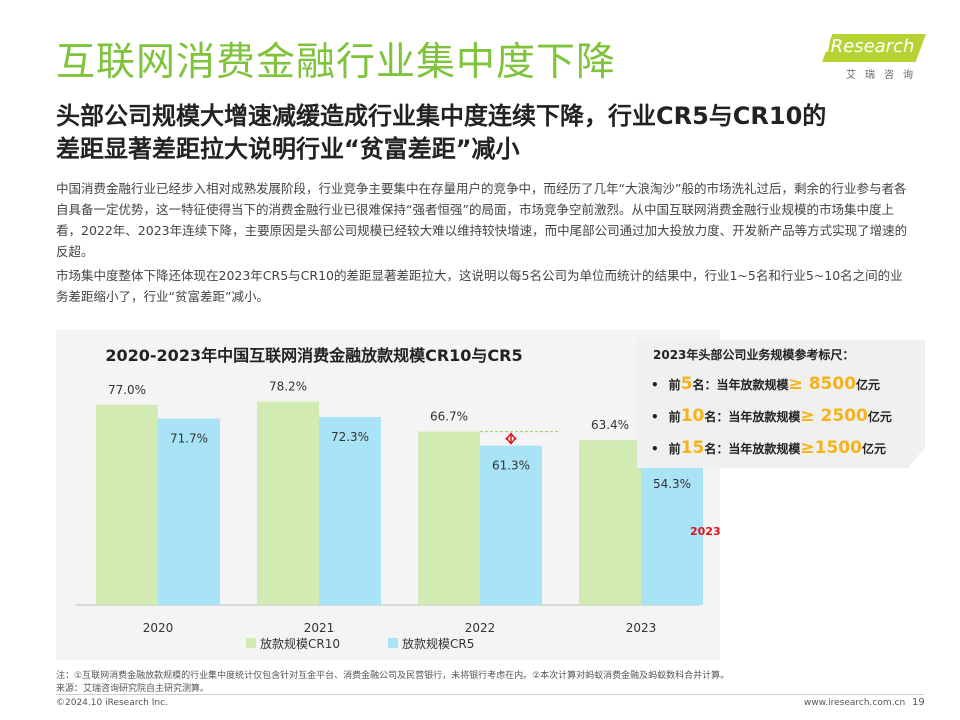  What do you see at coordinates (672, 534) in the screenshot?
I see `bar-cr5-2023` at bounding box center [672, 534].